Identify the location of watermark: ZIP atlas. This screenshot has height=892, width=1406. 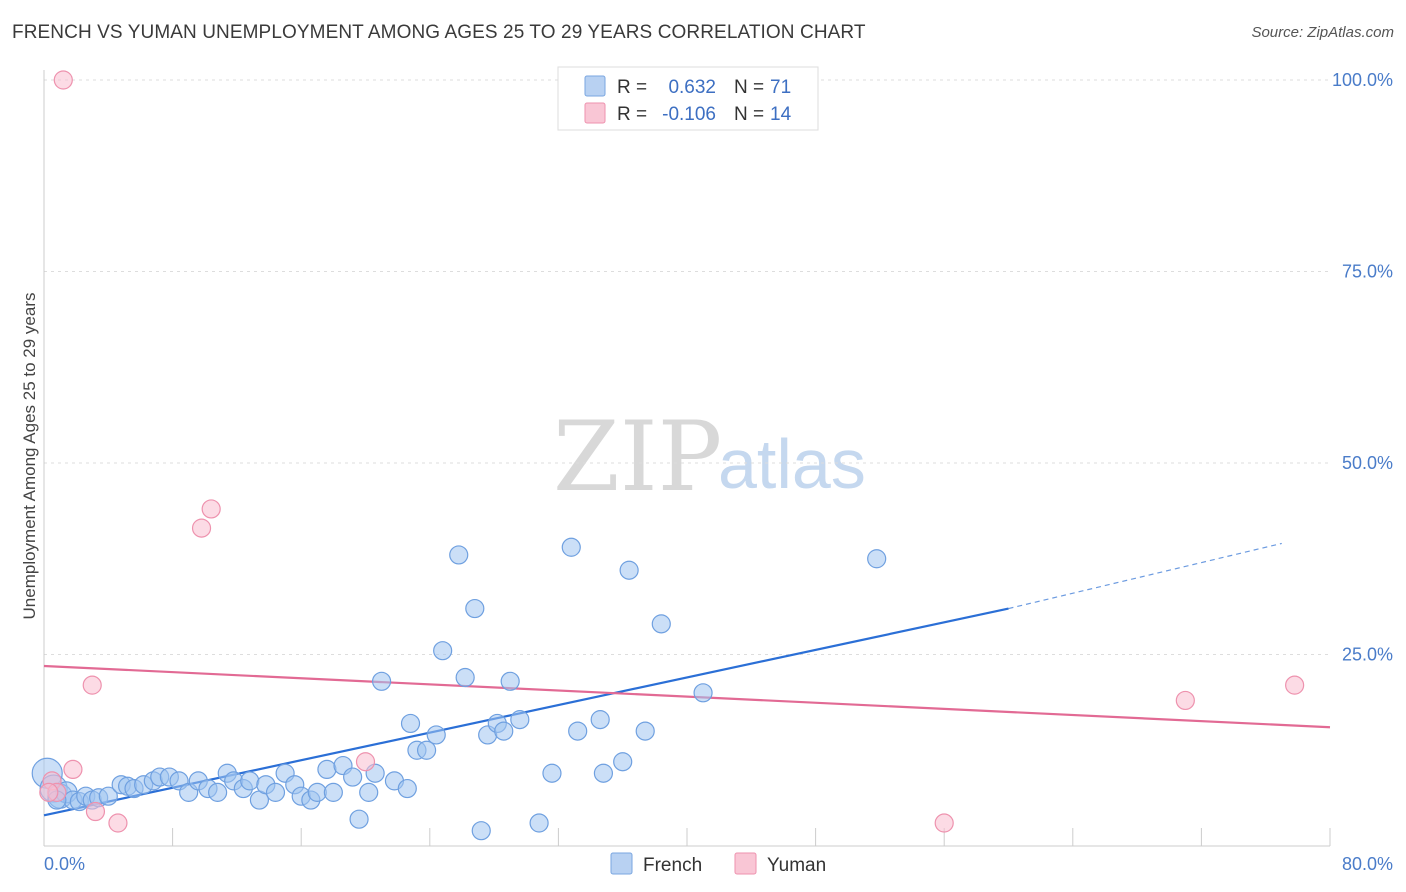
(709, 457).